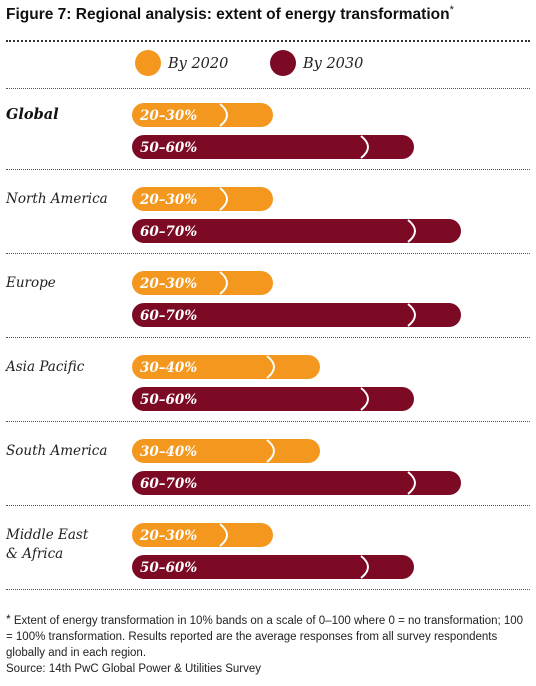  What do you see at coordinates (364, 147) in the screenshot?
I see `bar-global-by-2030-band-marker` at bounding box center [364, 147].